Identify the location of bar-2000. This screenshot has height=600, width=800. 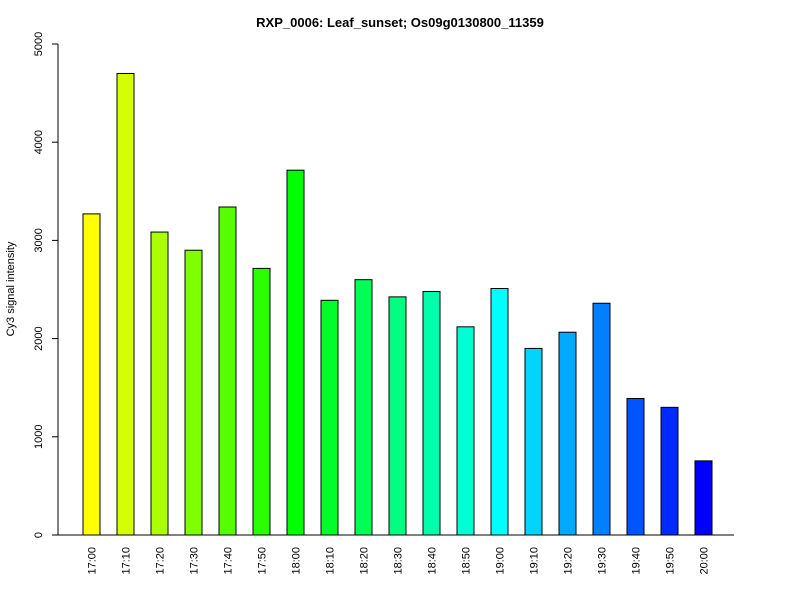
(703, 498).